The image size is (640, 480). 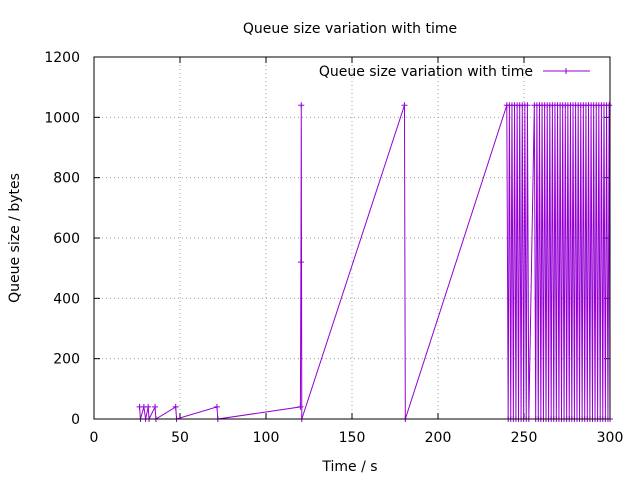 I want to click on x-tick-label: 300, so click(x=610, y=438).